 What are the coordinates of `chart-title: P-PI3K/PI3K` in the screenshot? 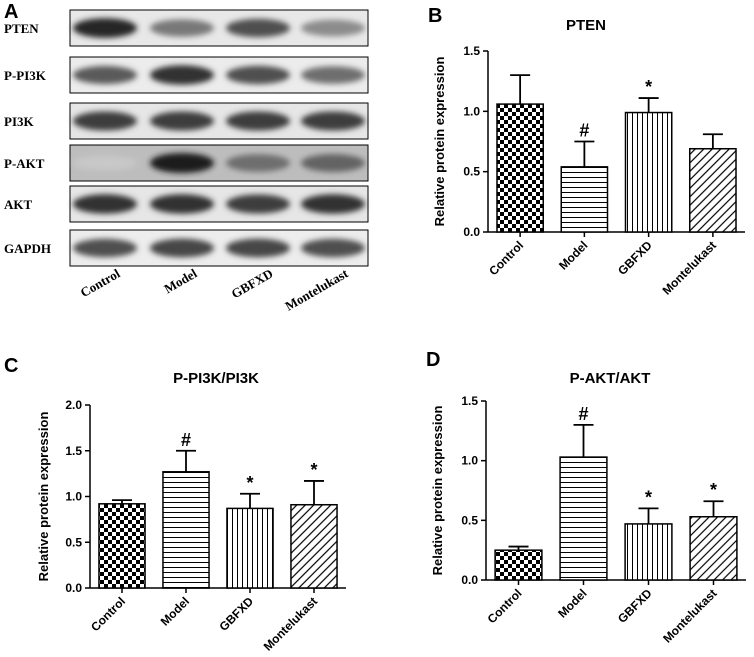 It's located at (216, 378).